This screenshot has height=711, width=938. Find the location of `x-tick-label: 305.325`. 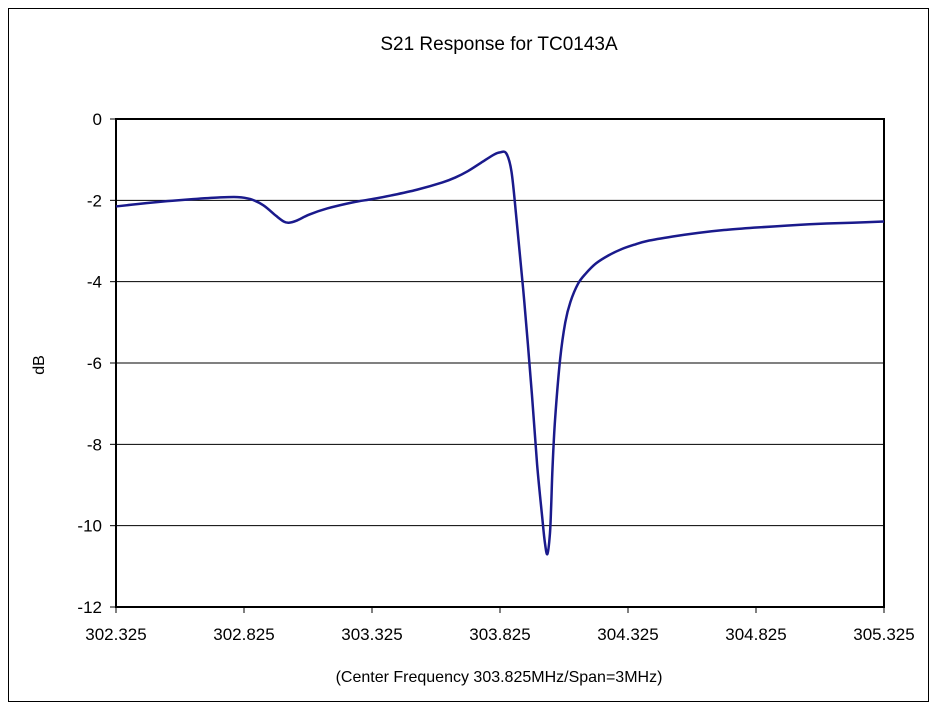

x-tick-label: 305.325 is located at coordinates (883, 634).